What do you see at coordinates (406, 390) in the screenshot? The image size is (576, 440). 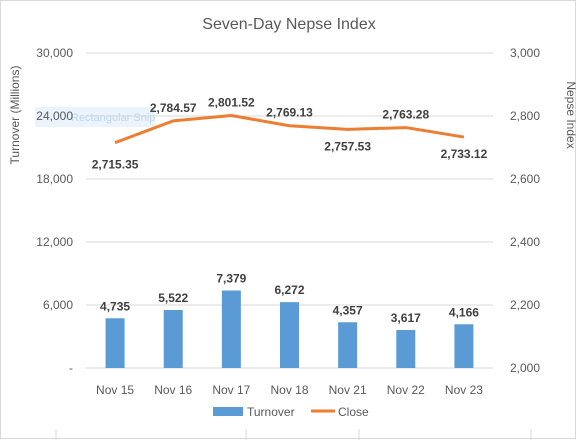 I see `x-axis-tick-label: Nov 22` at bounding box center [406, 390].